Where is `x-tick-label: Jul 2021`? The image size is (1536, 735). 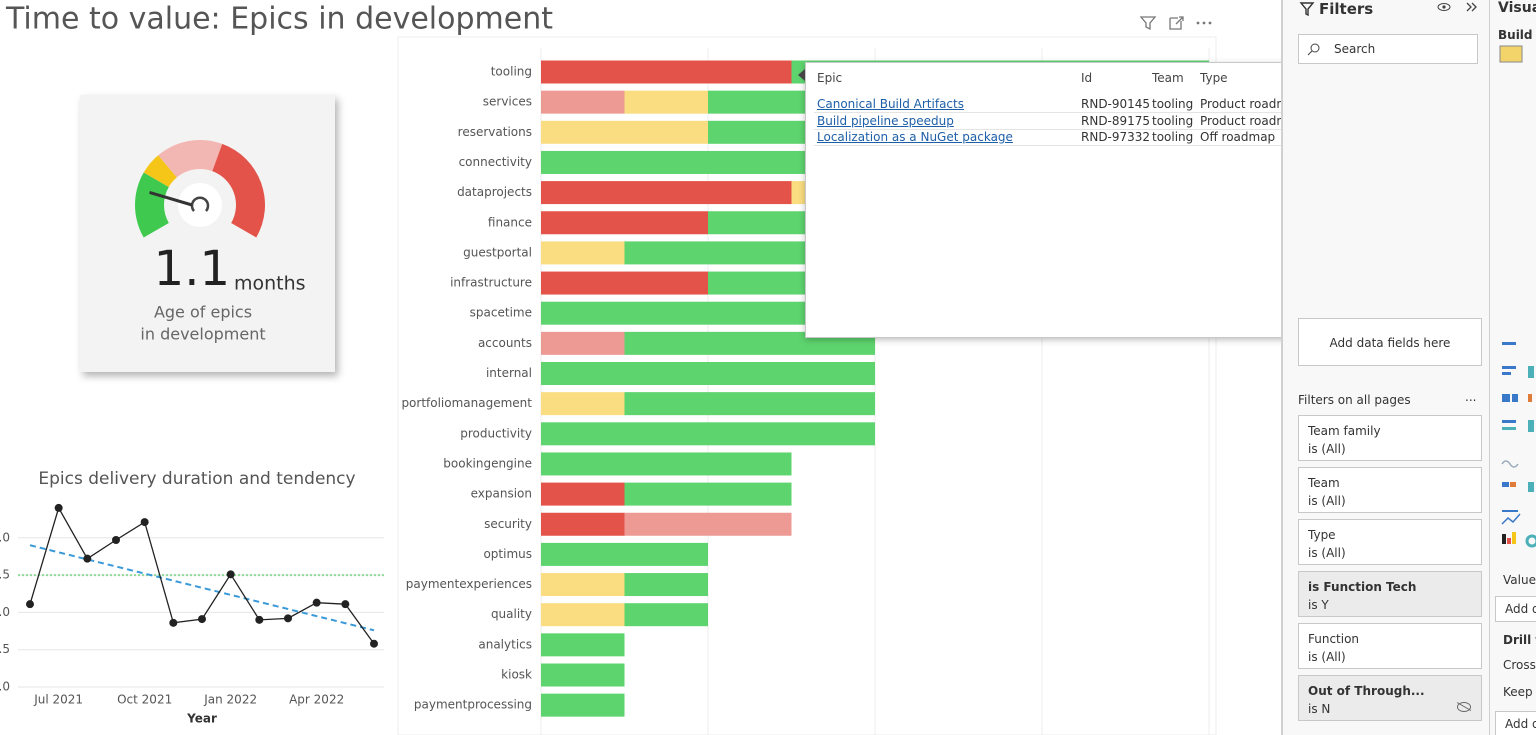 x-tick-label: Jul 2021 is located at coordinates (58, 700).